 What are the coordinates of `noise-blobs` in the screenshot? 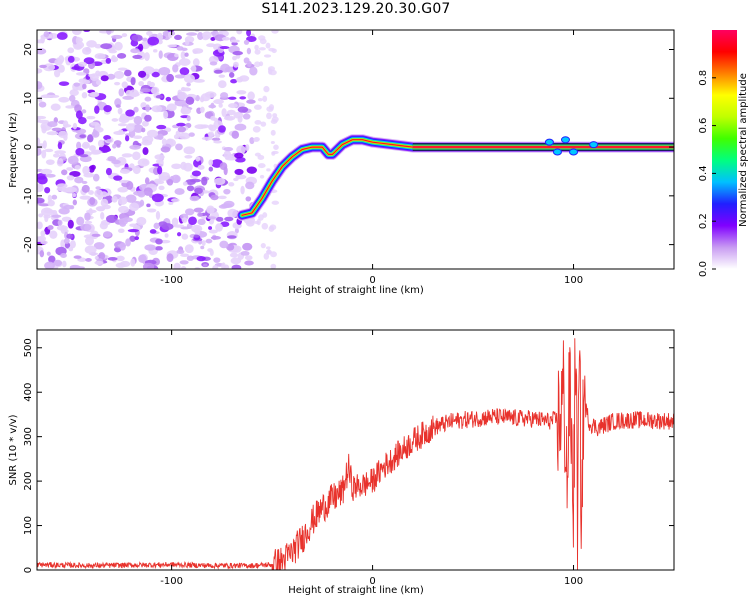 It's located at (158, 149).